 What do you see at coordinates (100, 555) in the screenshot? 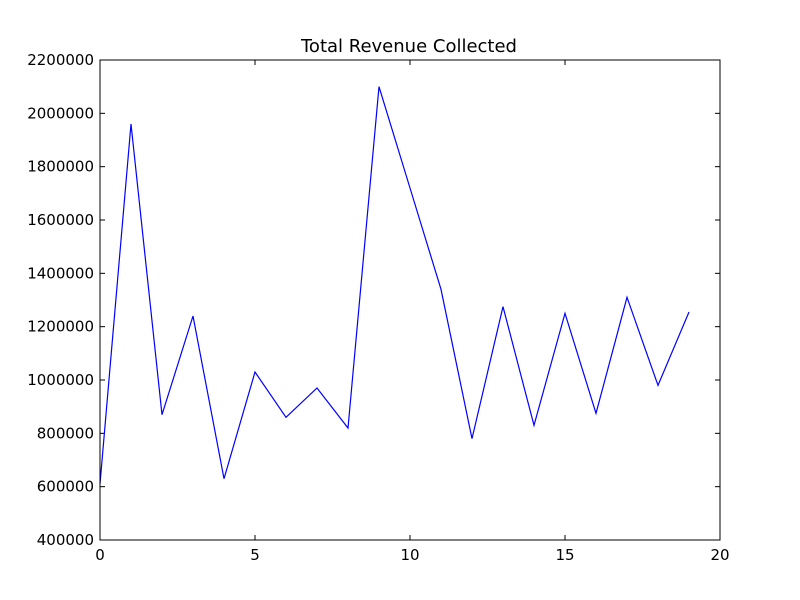
I see `x-tick-label: 0` at bounding box center [100, 555].